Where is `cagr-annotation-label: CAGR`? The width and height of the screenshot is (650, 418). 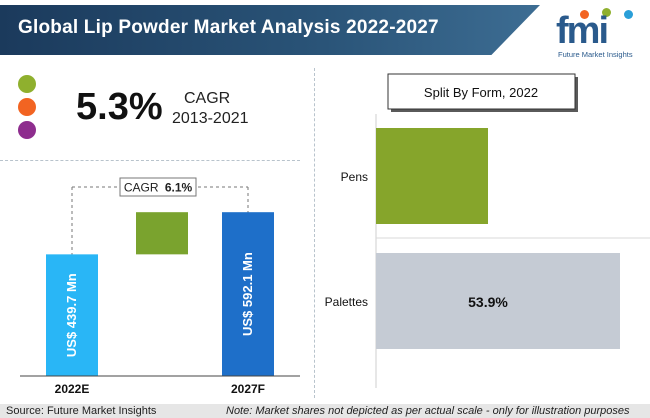 cagr-annotation-label: CAGR is located at coordinates (141, 188).